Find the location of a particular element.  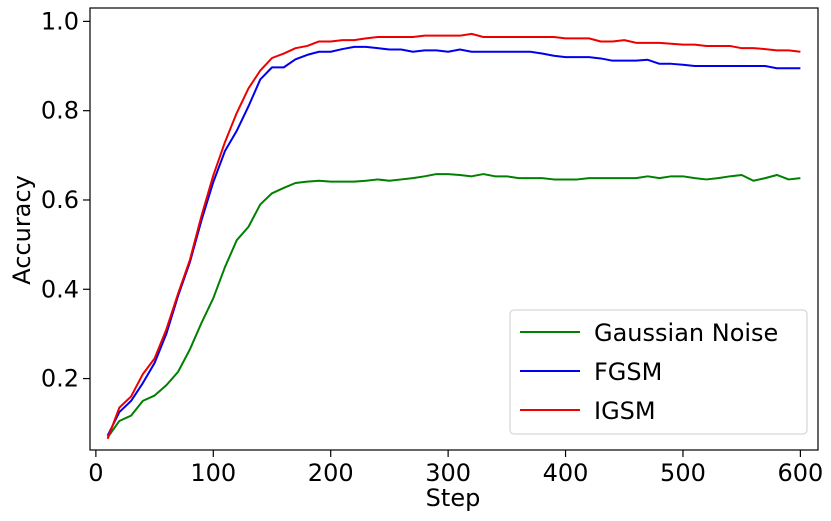

y-axis-ticks: 0.2 0.4 0.6 0.8 1.0 is located at coordinates (65, 200).